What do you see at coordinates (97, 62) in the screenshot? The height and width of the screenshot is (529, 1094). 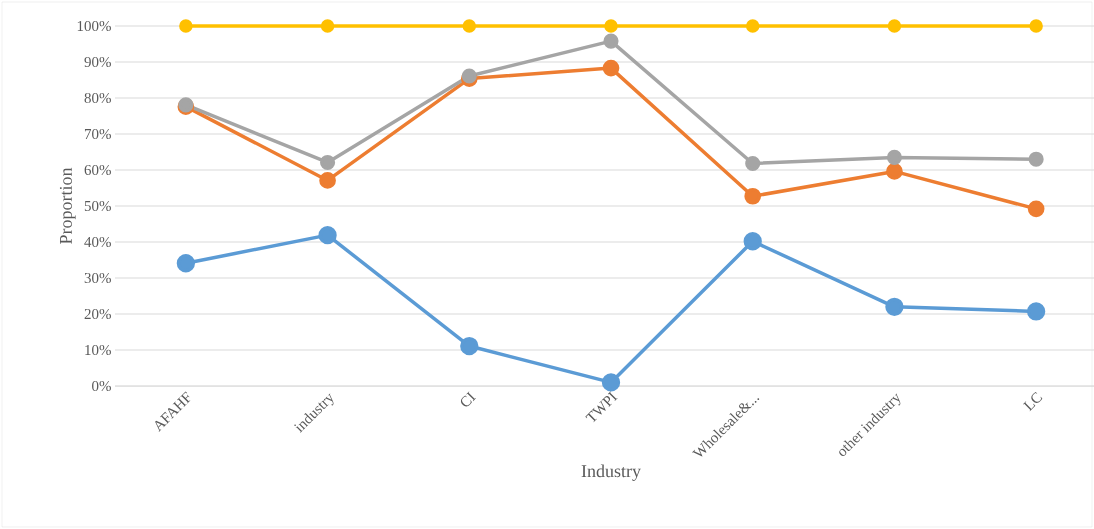 I see `y-tick-label: 90%` at bounding box center [97, 62].